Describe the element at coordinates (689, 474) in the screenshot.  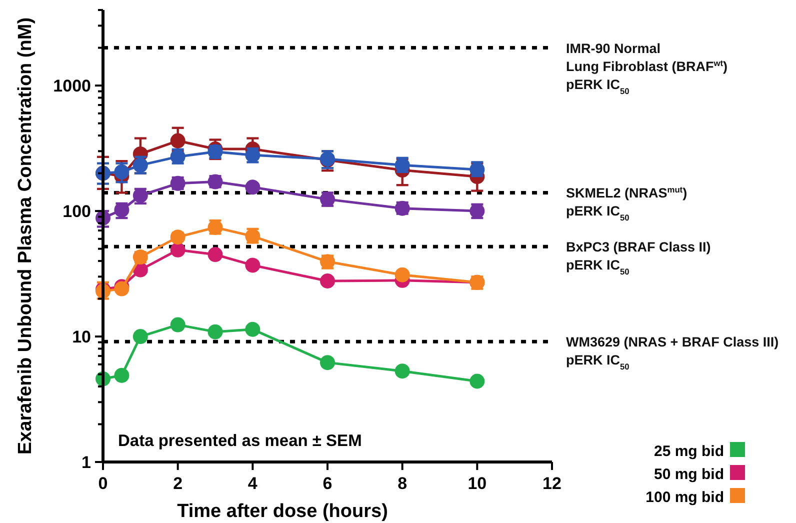
I see `legend-label: 50 mg bid` at that location.